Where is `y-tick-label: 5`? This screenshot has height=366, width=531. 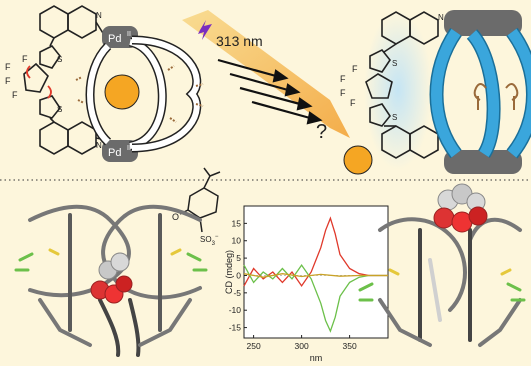 y-tick-label: 5 is located at coordinates (238, 258).